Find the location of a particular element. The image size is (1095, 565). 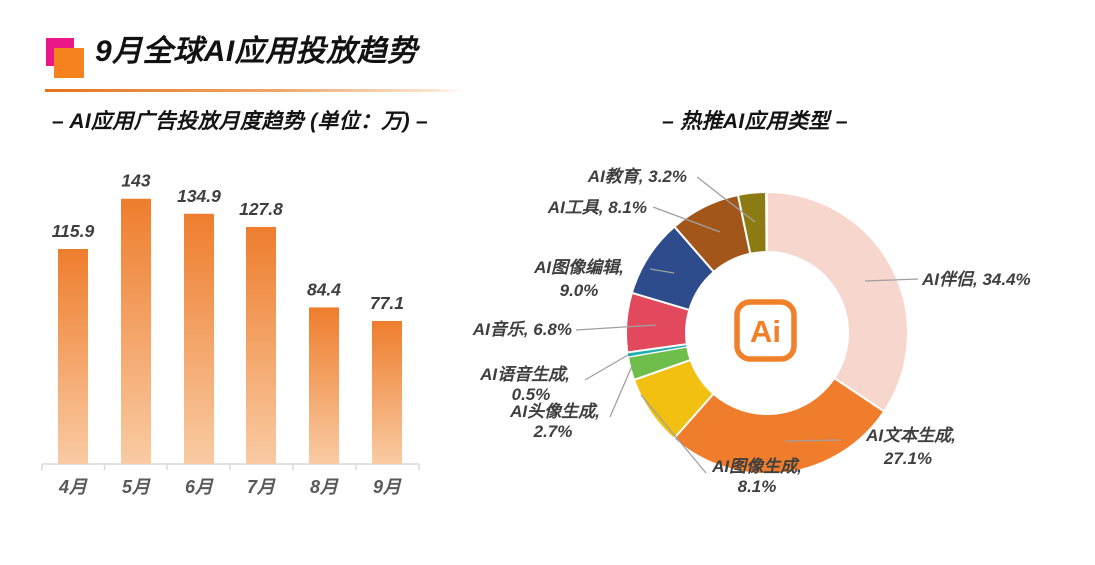

pie-label-pct-AI语音生成: 0.5% is located at coordinates (531, 394).